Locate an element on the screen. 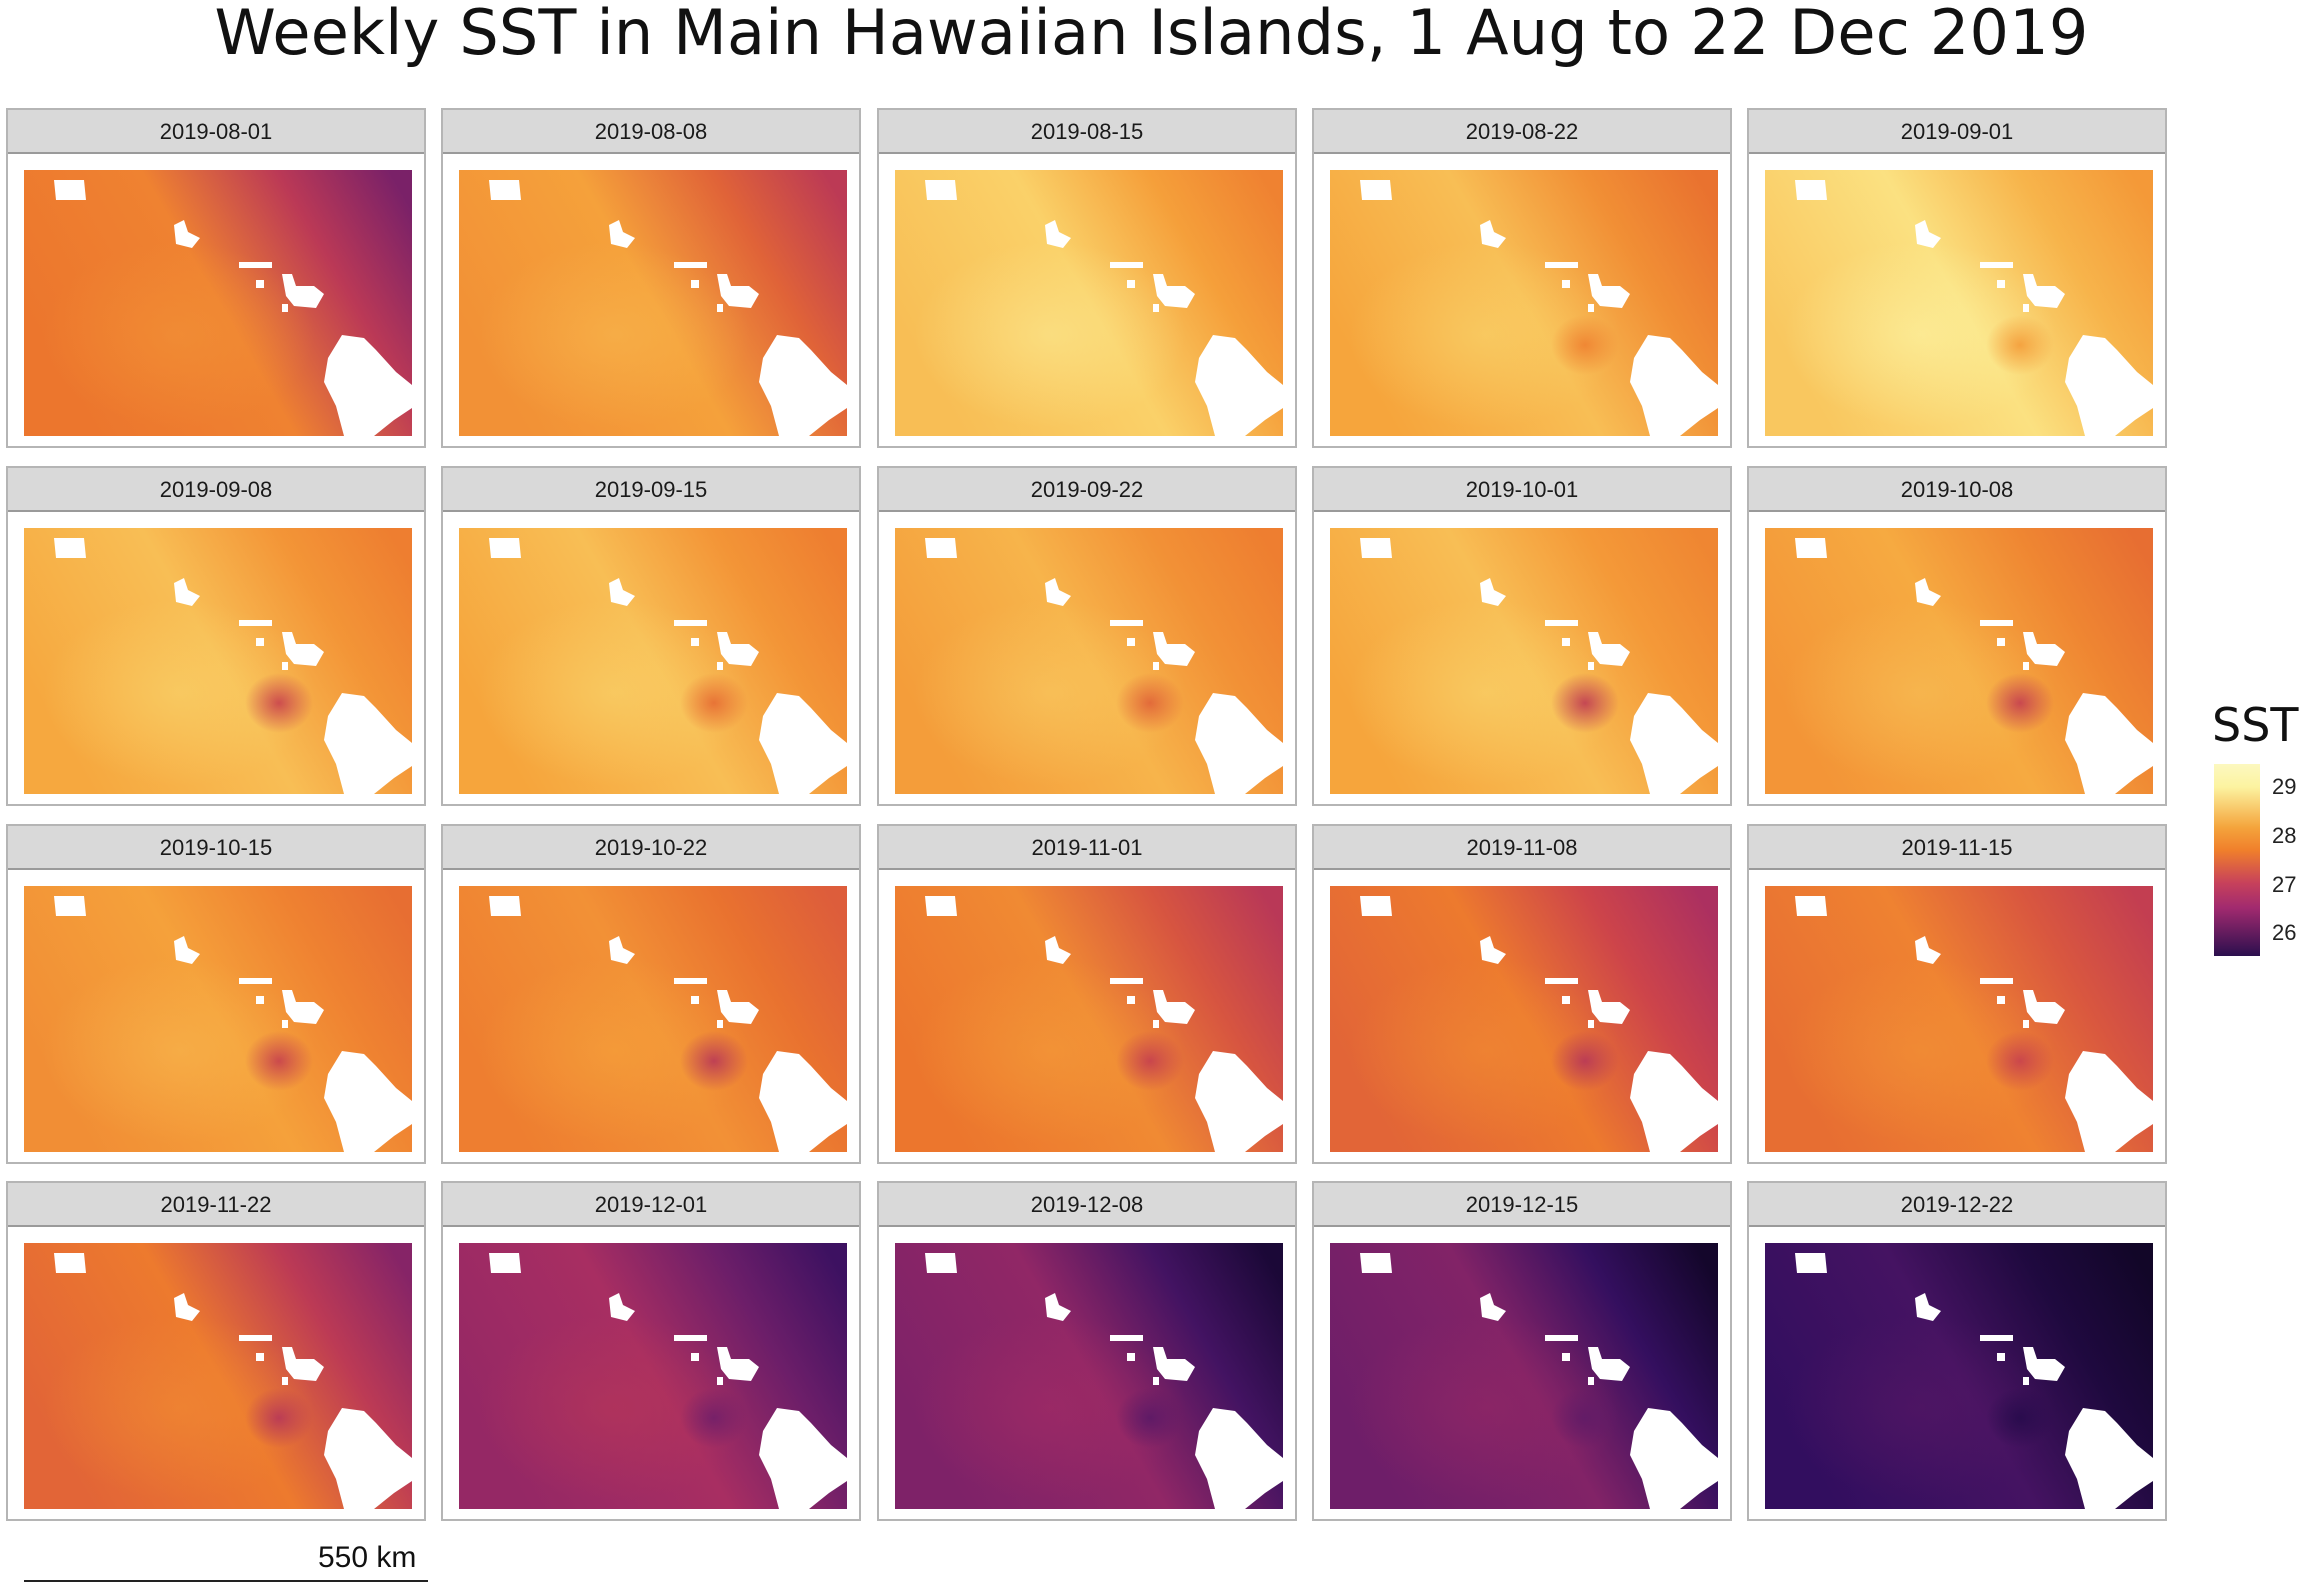 This screenshot has height=1585, width=2303. panel-date-label: 2019-12-22 is located at coordinates (1957, 1205).